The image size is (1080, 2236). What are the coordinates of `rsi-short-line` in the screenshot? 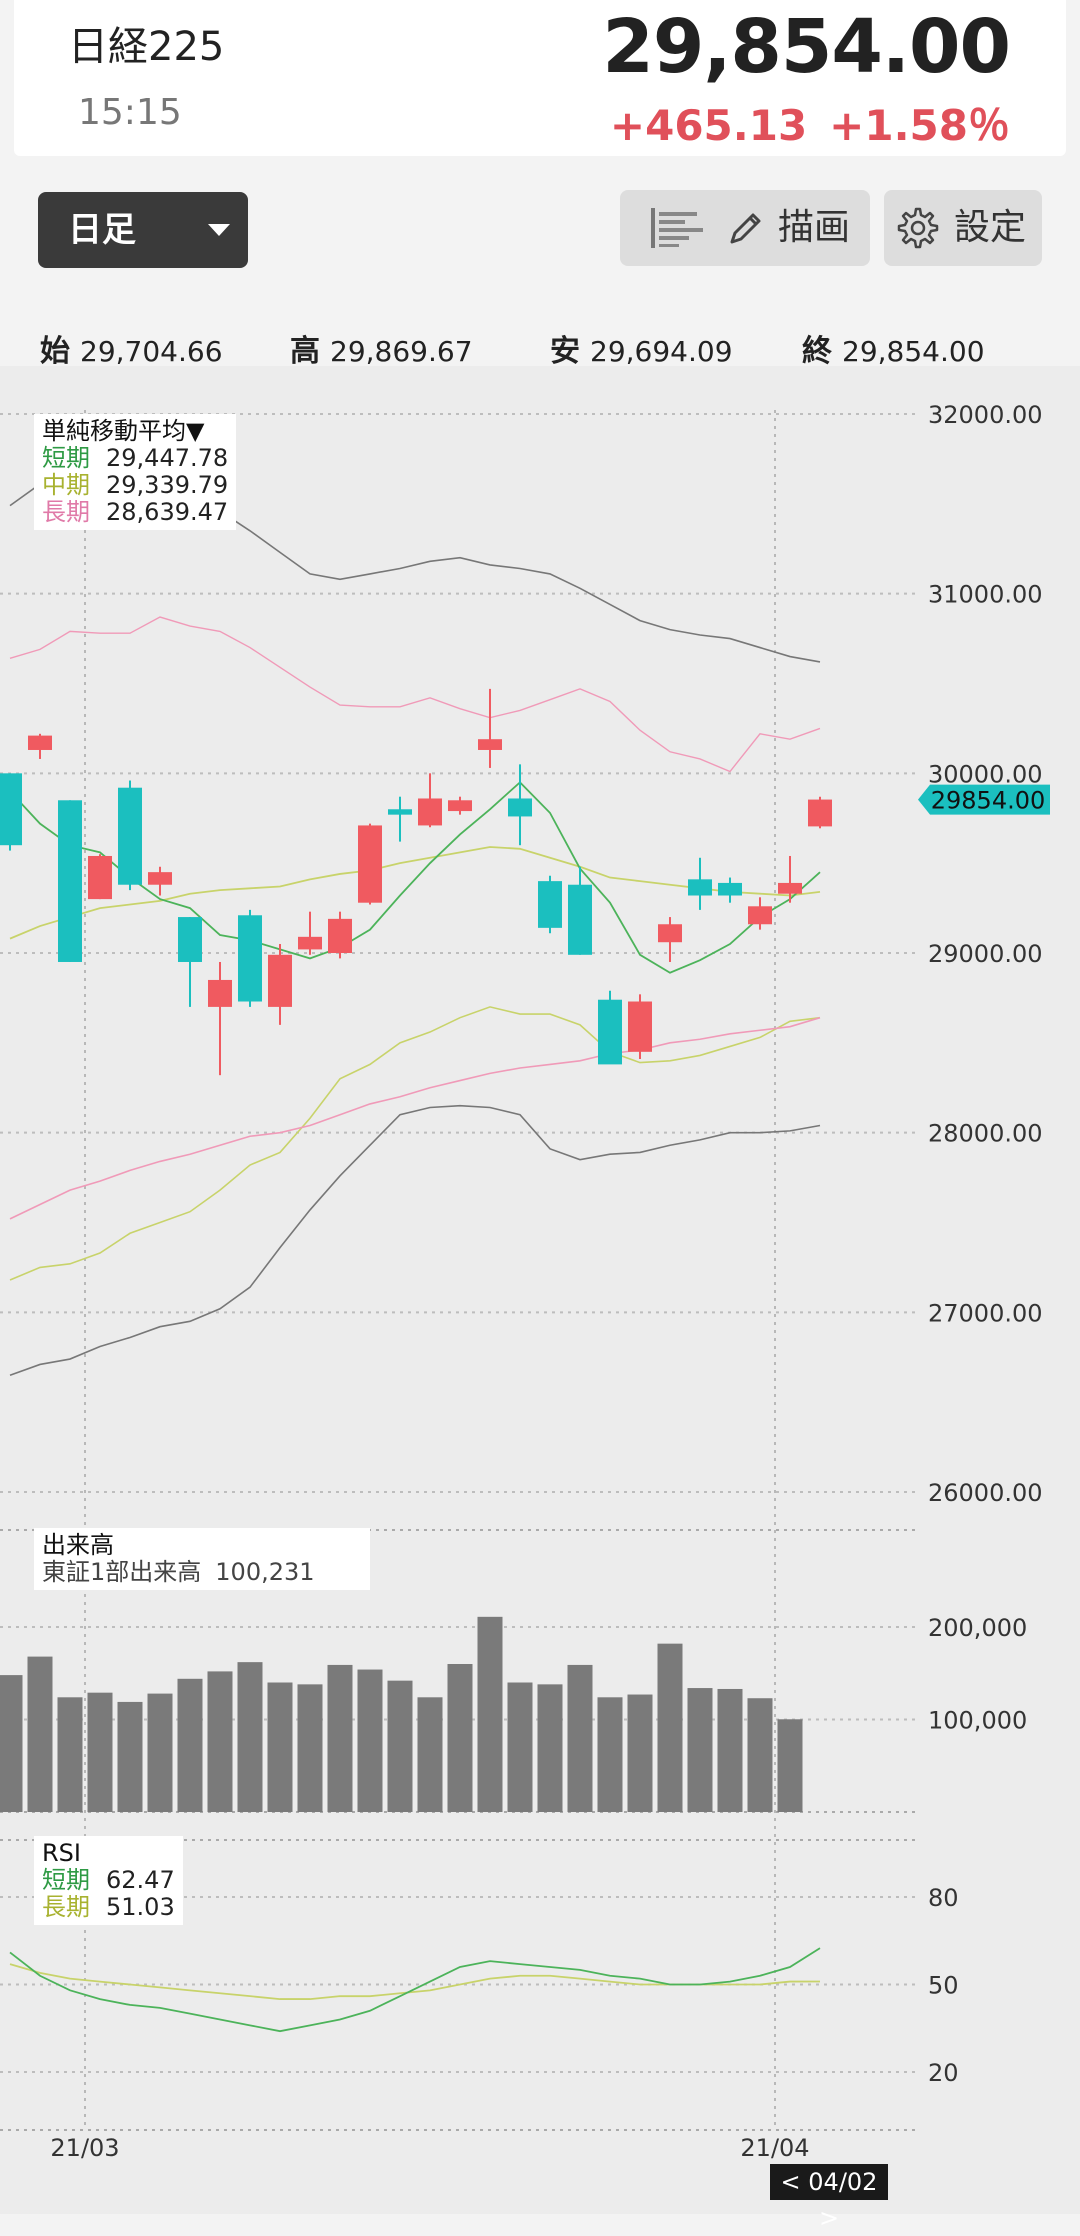 It's located at (415, 1990).